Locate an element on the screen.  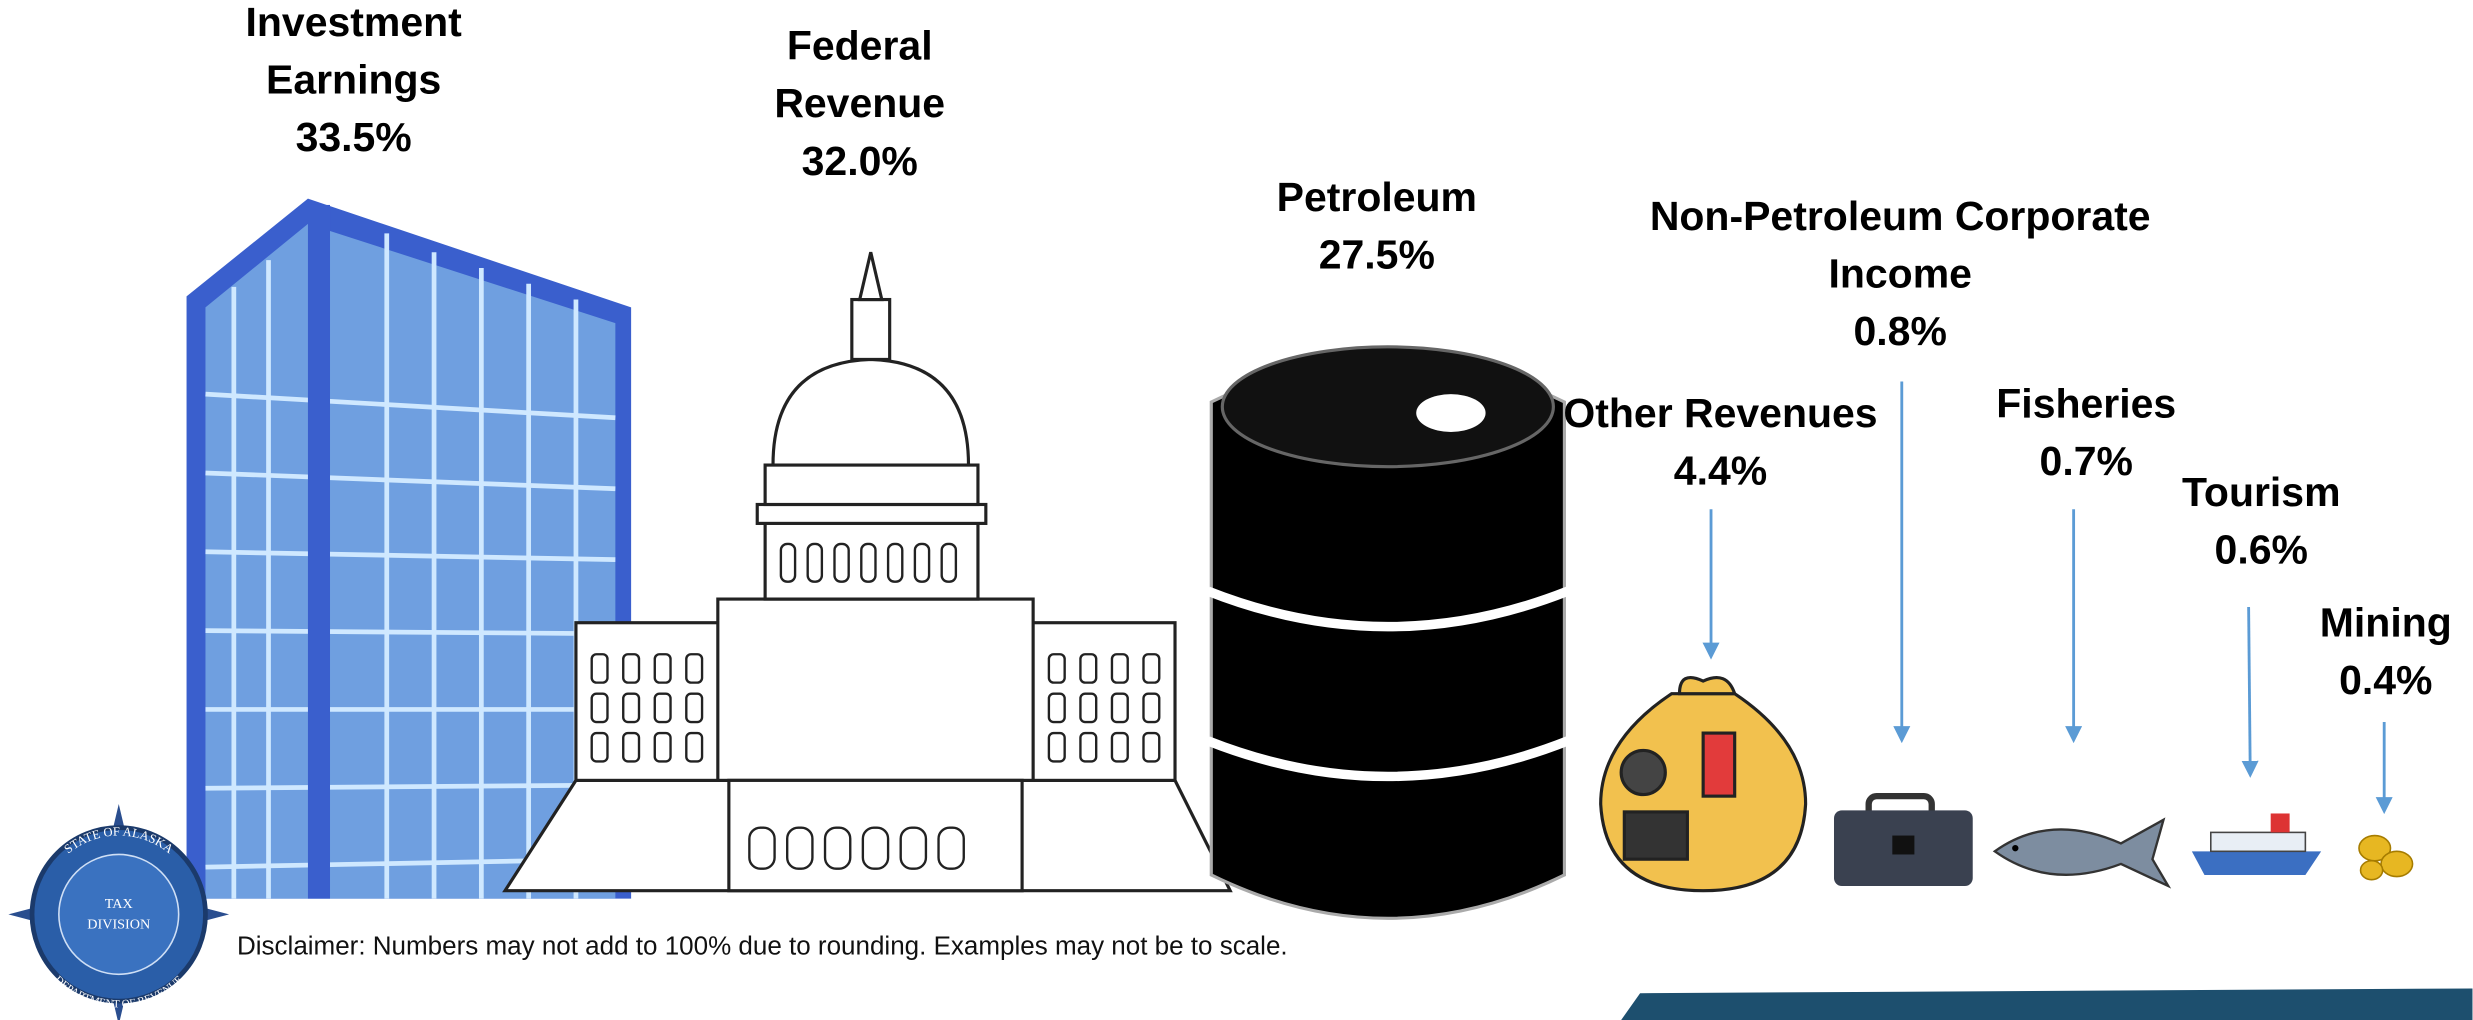
seal-center-text: DIVISION is located at coordinates (118, 925).